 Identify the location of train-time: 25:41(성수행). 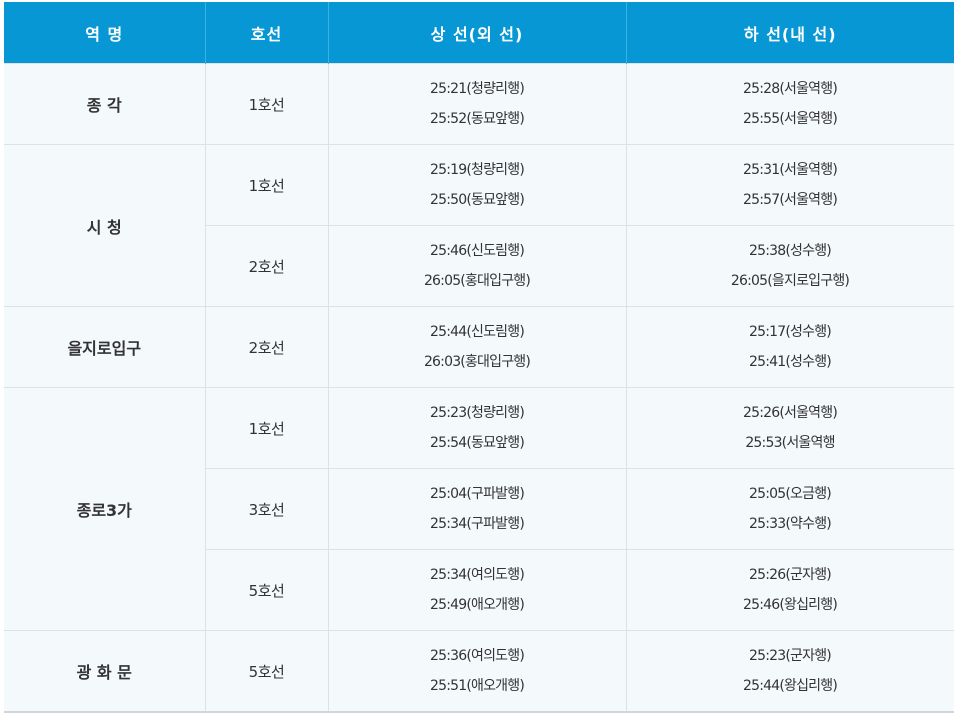
(790, 362).